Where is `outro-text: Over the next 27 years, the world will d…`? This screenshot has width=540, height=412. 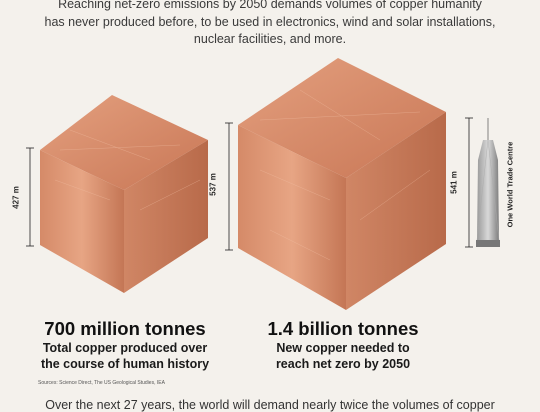 outro-text: Over the next 27 years, the world will d… is located at coordinates (270, 405).